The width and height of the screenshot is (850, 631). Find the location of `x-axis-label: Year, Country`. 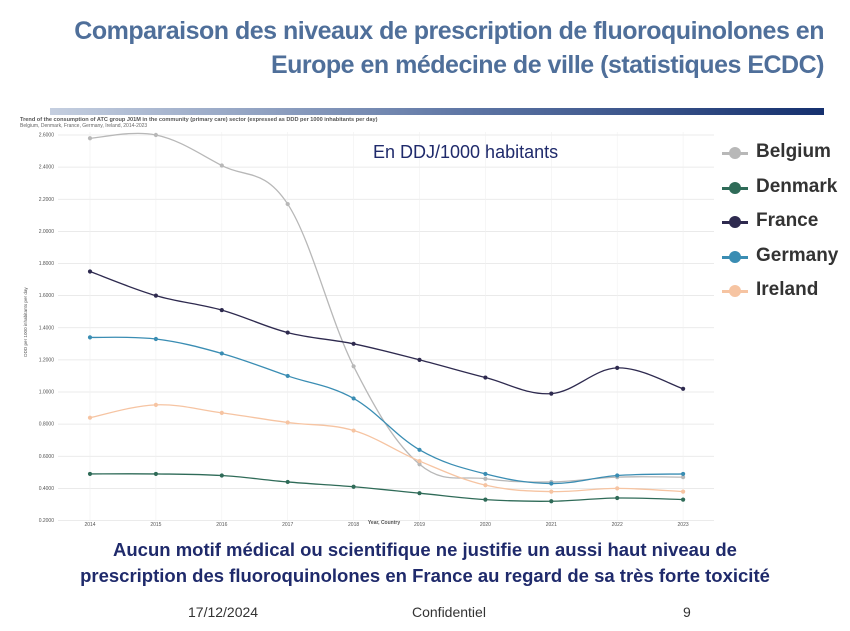

x-axis-label: Year, Country is located at coordinates (384, 523).